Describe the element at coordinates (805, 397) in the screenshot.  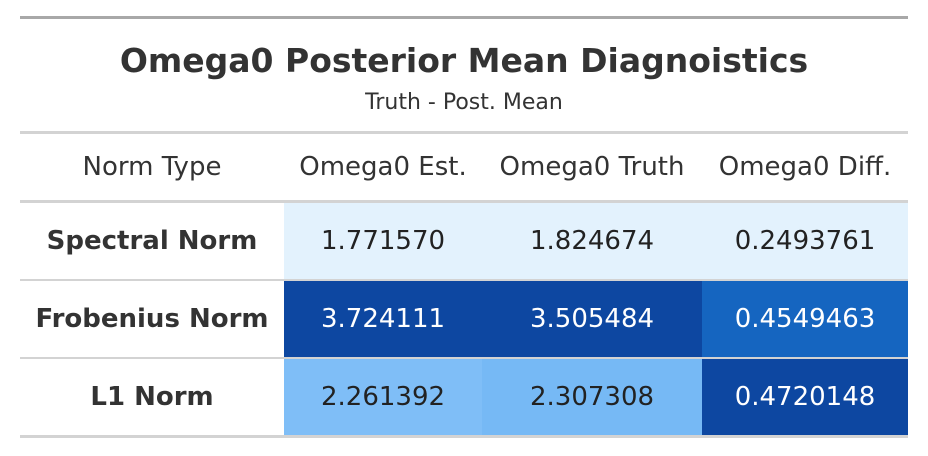
I see `table-cell: 0.4720148` at that location.